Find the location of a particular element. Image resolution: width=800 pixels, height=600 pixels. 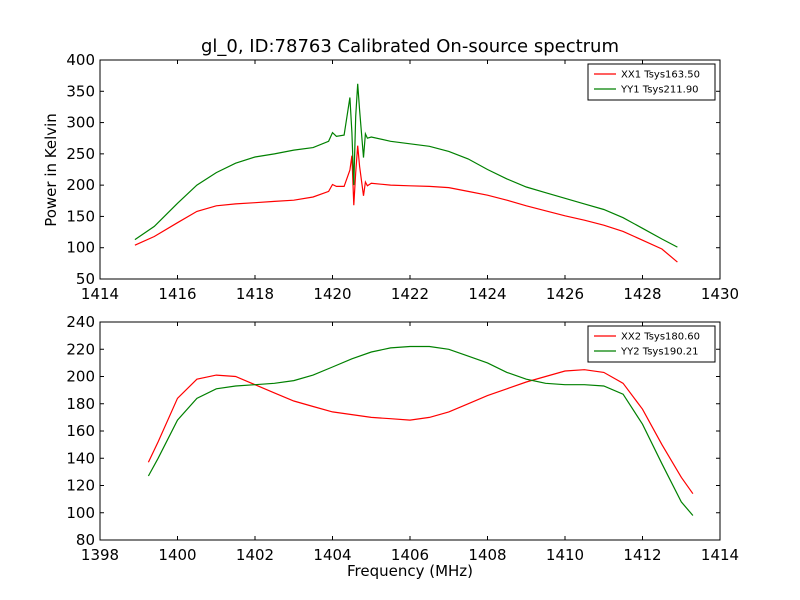

legend-entry: XX2 Tsys180.60 is located at coordinates (660, 337).